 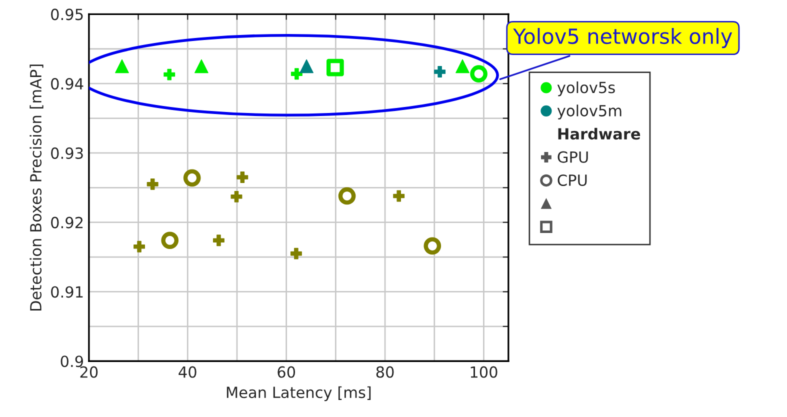 I want to click on text: yolov5m, so click(x=589, y=112).